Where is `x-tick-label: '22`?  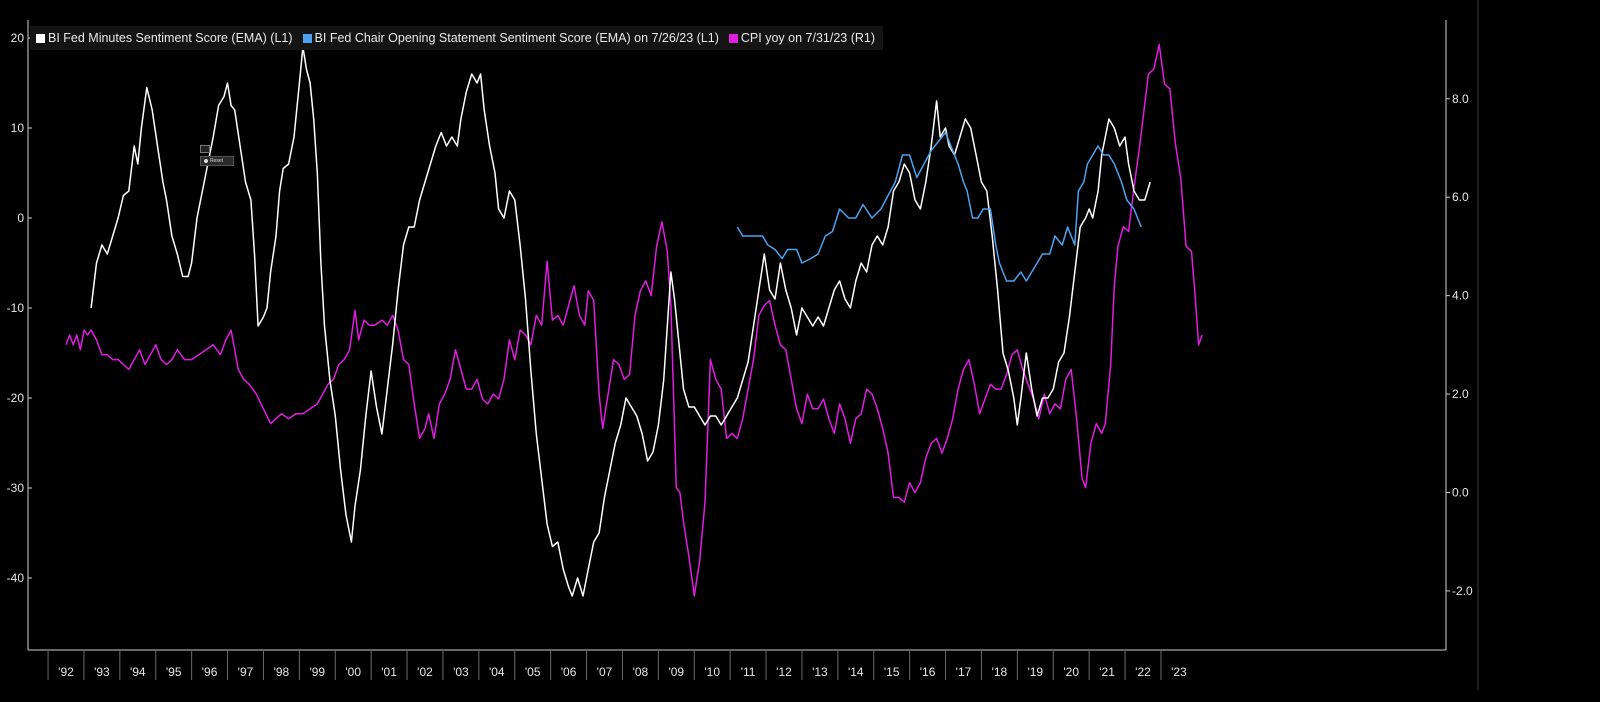 x-tick-label: '22 is located at coordinates (1143, 672).